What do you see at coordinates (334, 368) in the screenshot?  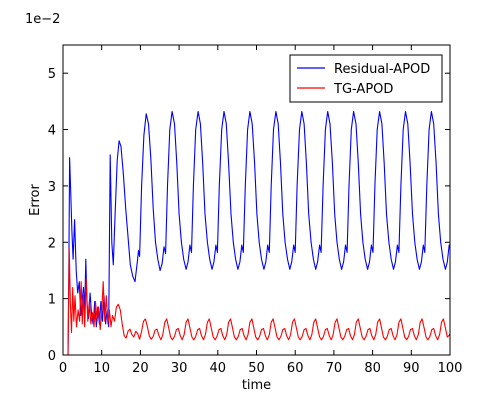 I see `x-tick-label: 70` at bounding box center [334, 368].